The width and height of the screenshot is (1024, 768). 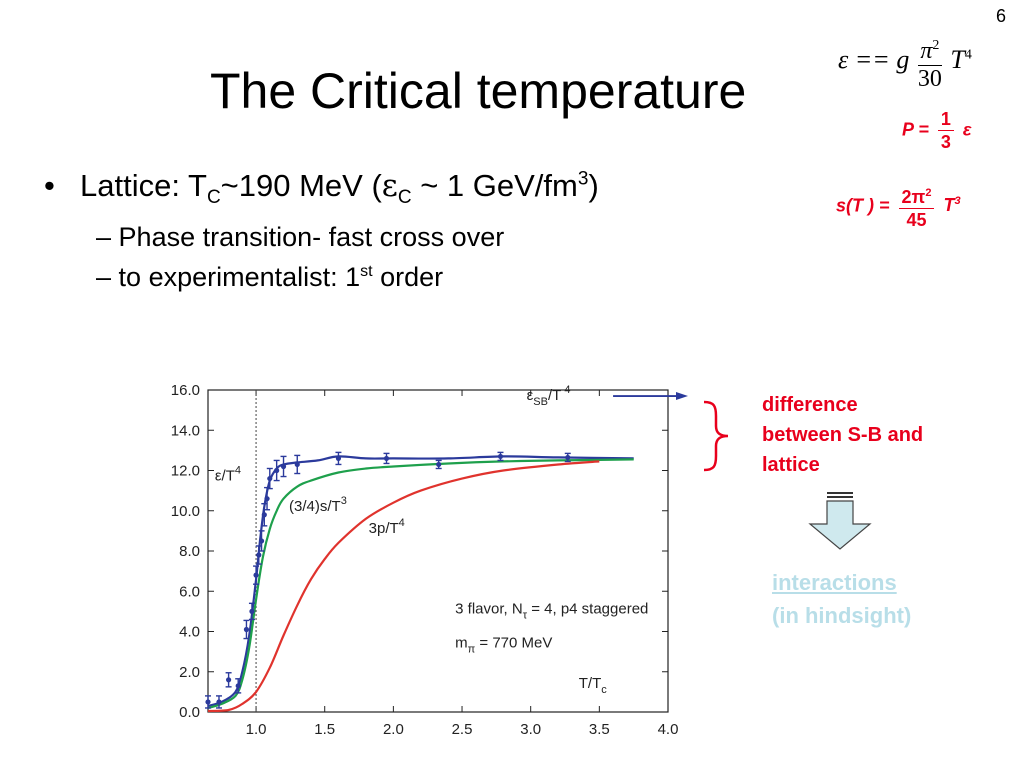 I want to click on annotation-line-1: difference, so click(x=810, y=405).